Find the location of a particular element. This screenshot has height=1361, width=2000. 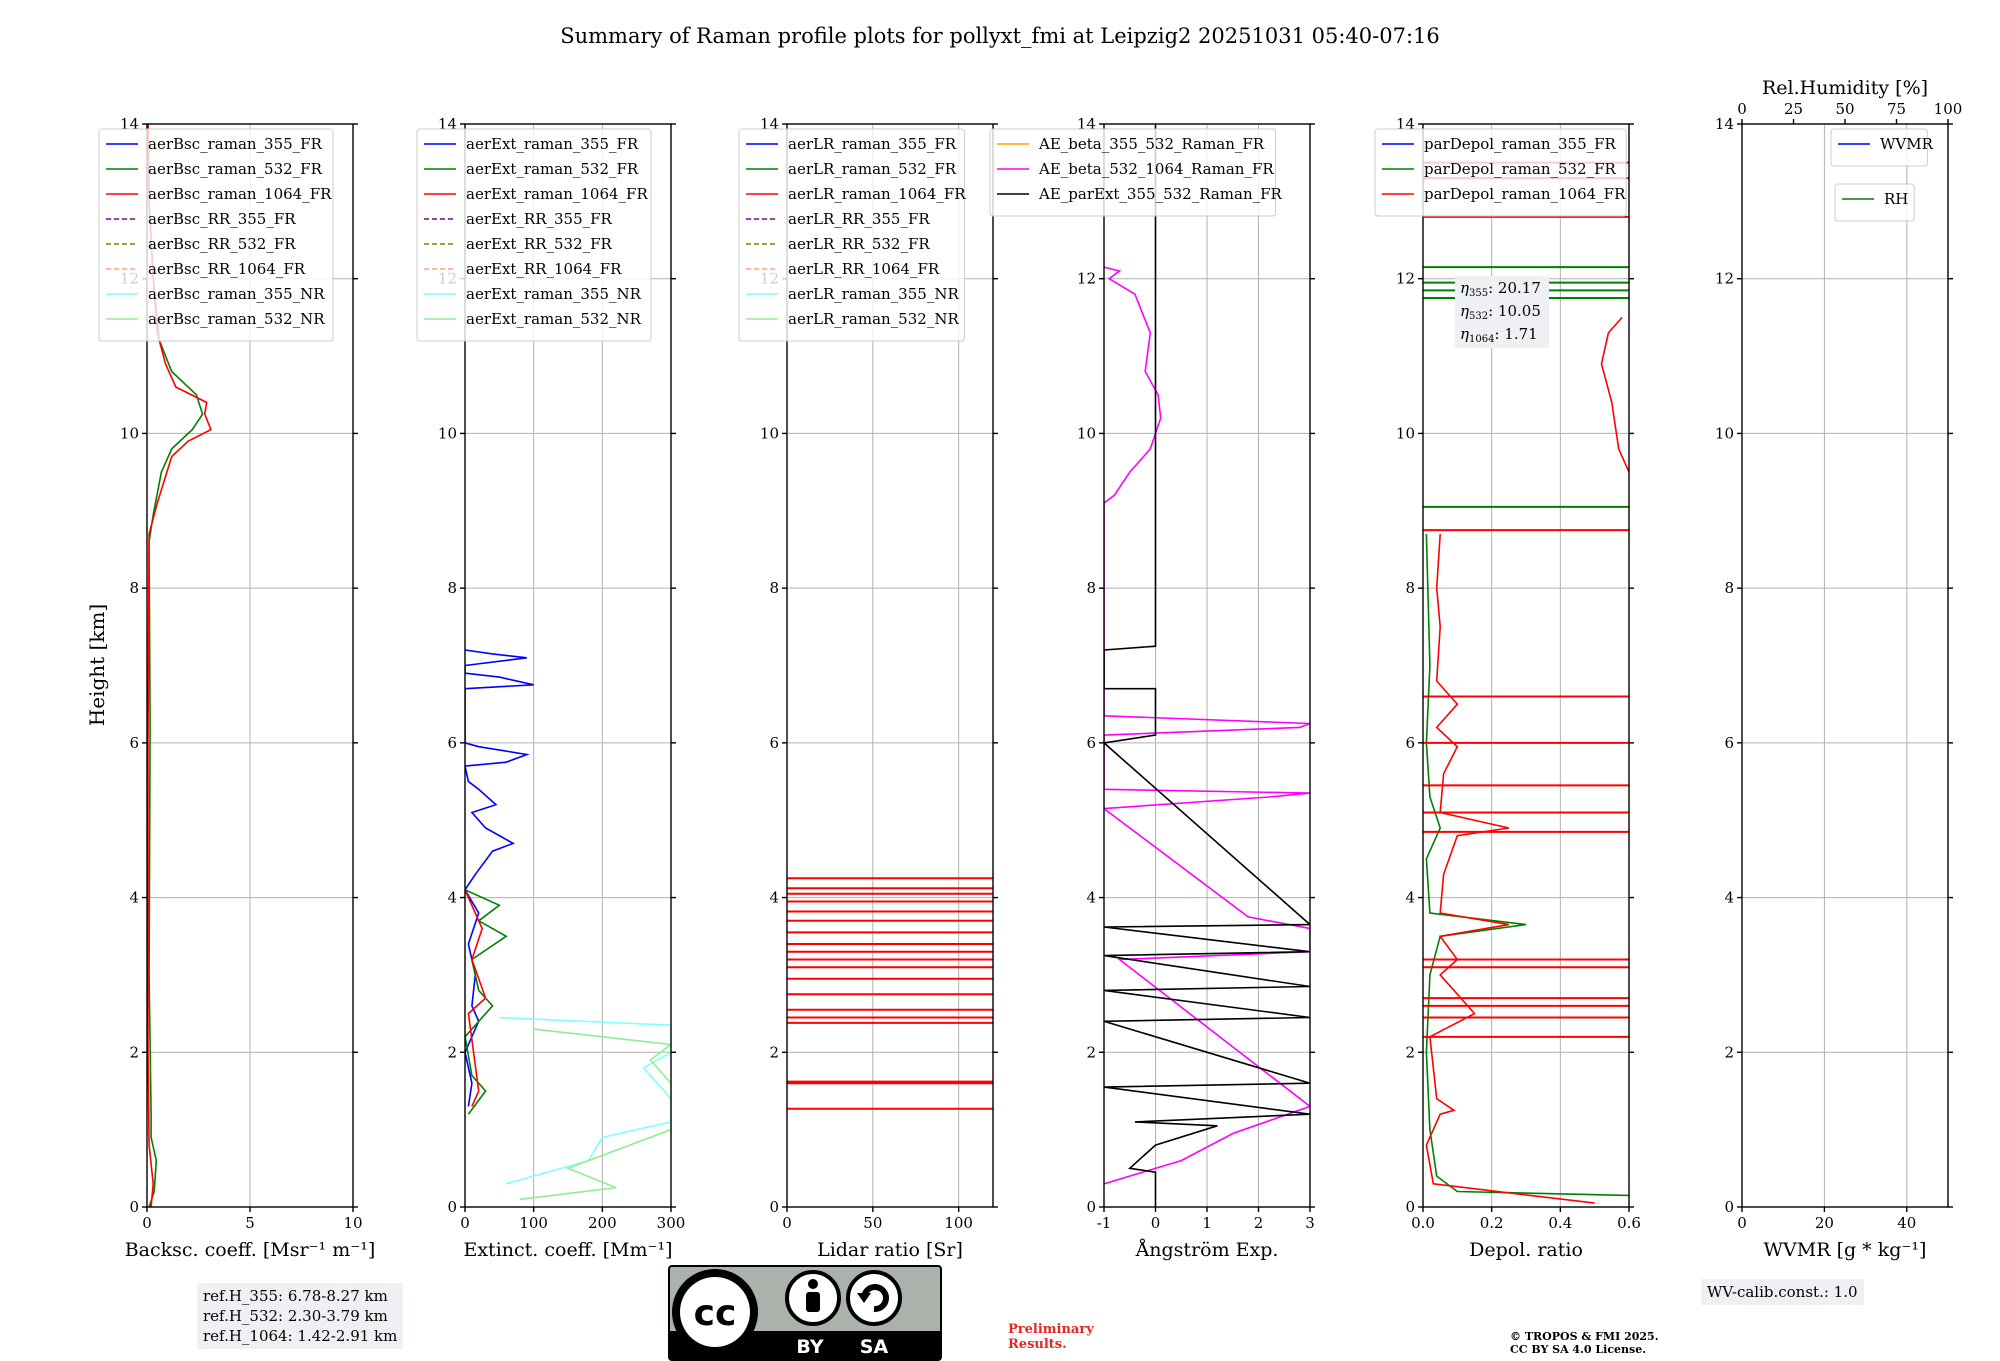

panel-ext-frame is located at coordinates (568, 665).